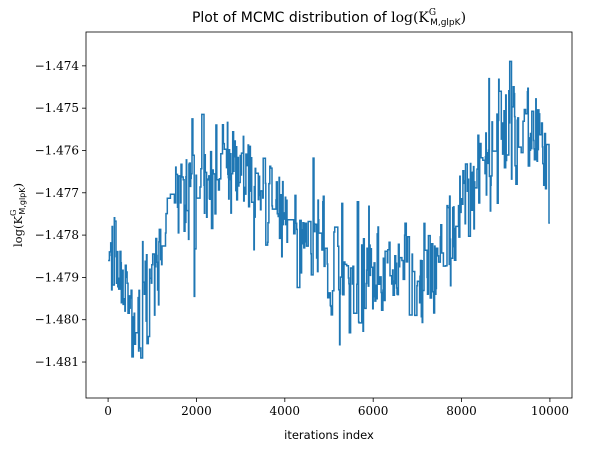 The image size is (590, 451). Describe the element at coordinates (463, 18) in the screenshot. I see `chart-title-close: )` at that location.